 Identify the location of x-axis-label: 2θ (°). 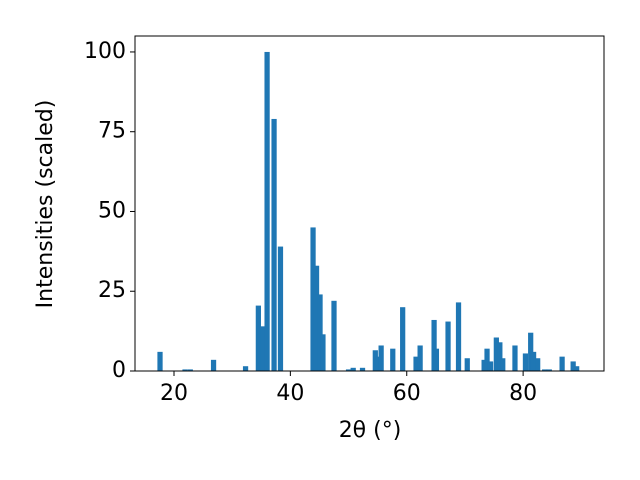
(370, 430).